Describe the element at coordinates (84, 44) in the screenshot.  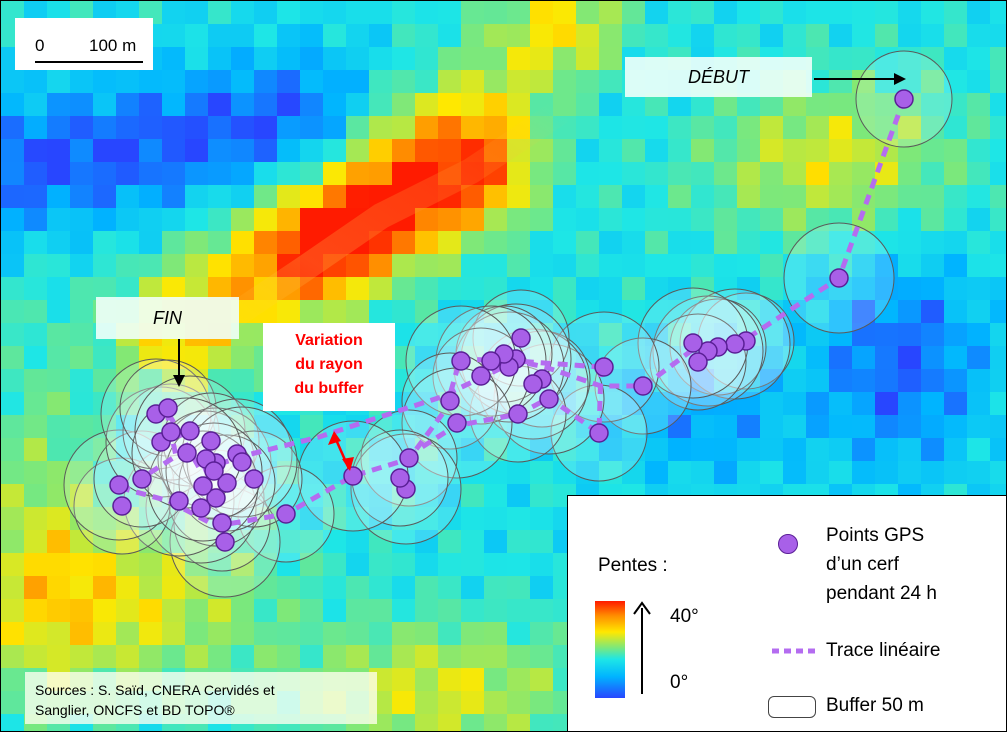
I see `scale-bar: 0 100 m` at that location.